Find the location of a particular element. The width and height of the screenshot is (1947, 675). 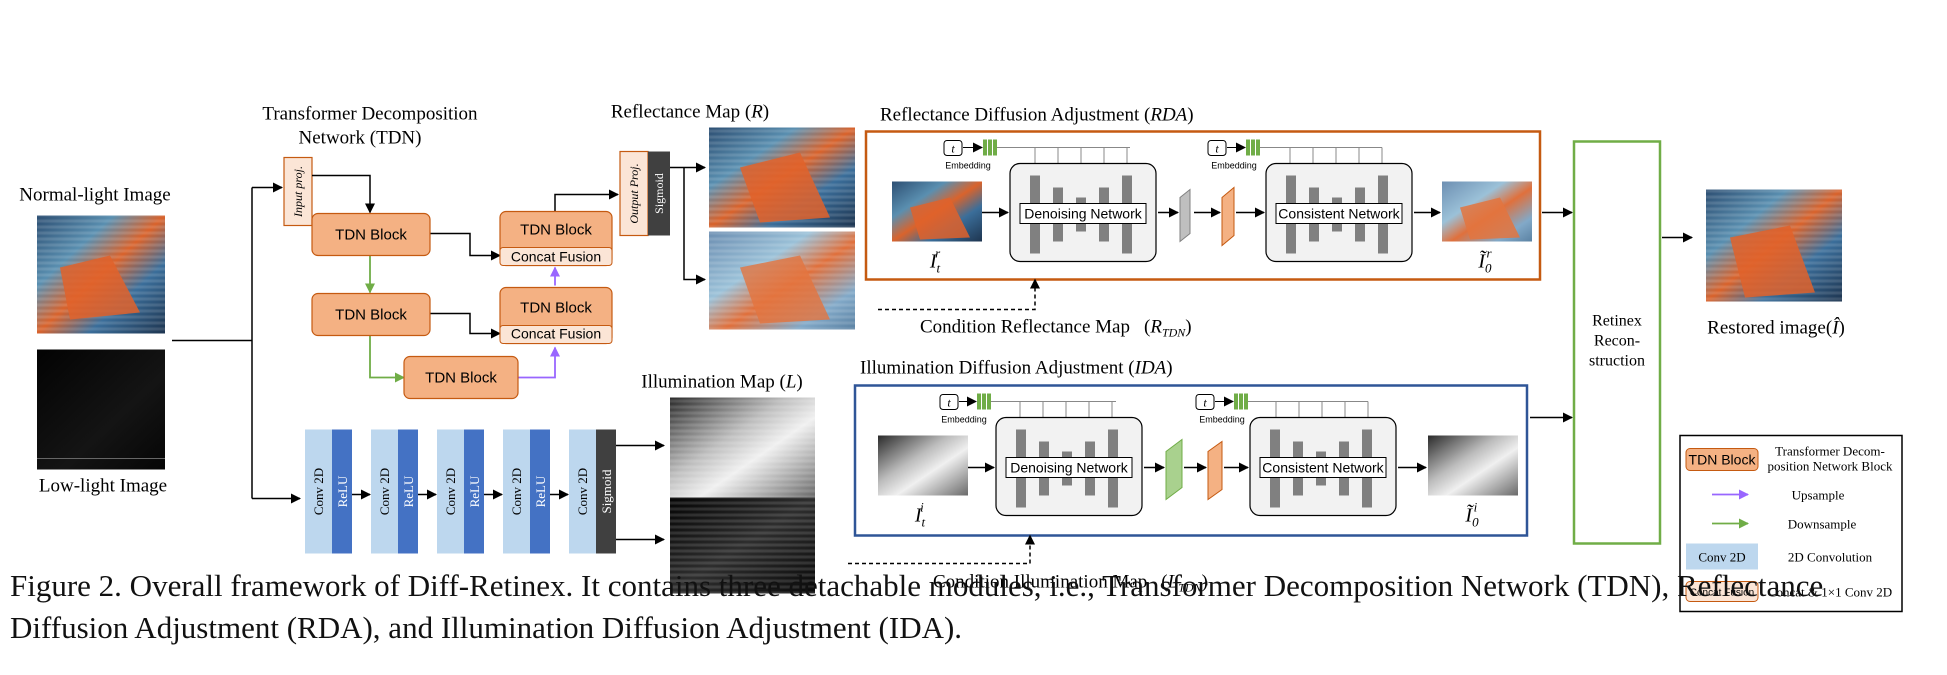

conv2d-label-5: Conv 2D is located at coordinates (582, 491).